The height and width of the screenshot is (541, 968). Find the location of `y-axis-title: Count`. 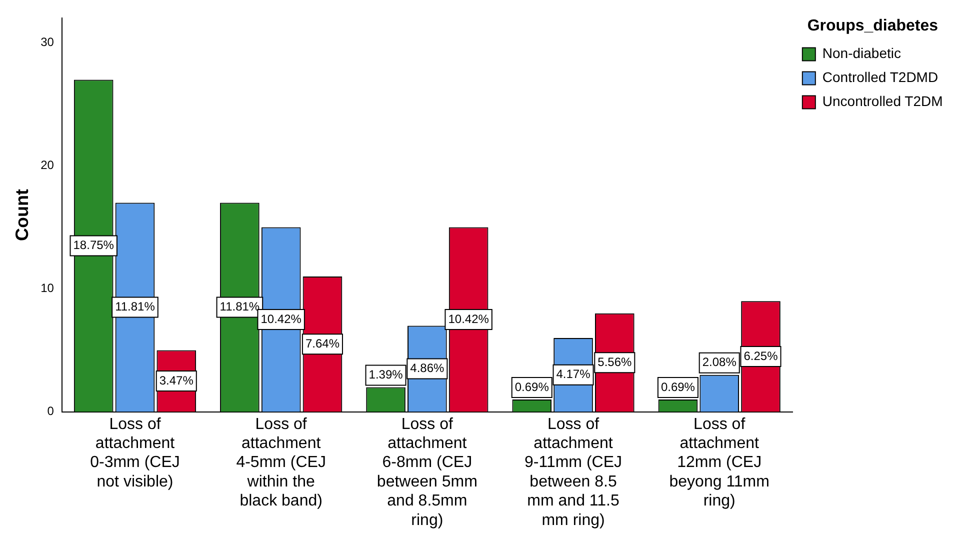

y-axis-title: Count is located at coordinates (22, 215).